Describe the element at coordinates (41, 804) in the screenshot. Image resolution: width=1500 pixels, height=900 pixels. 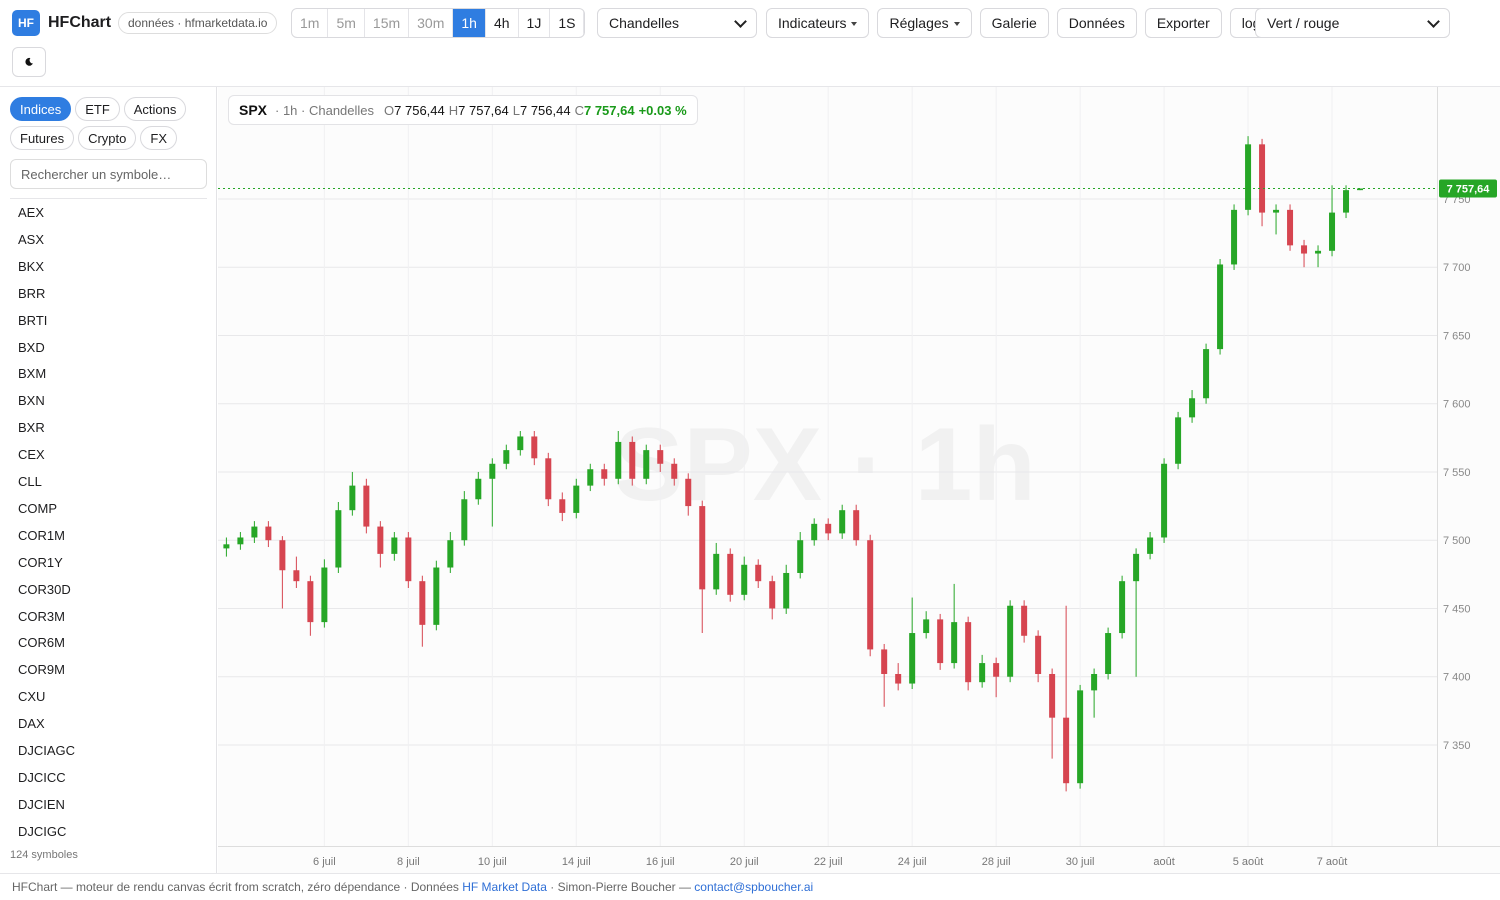
I see `symbol-item: DJCIEN` at that location.